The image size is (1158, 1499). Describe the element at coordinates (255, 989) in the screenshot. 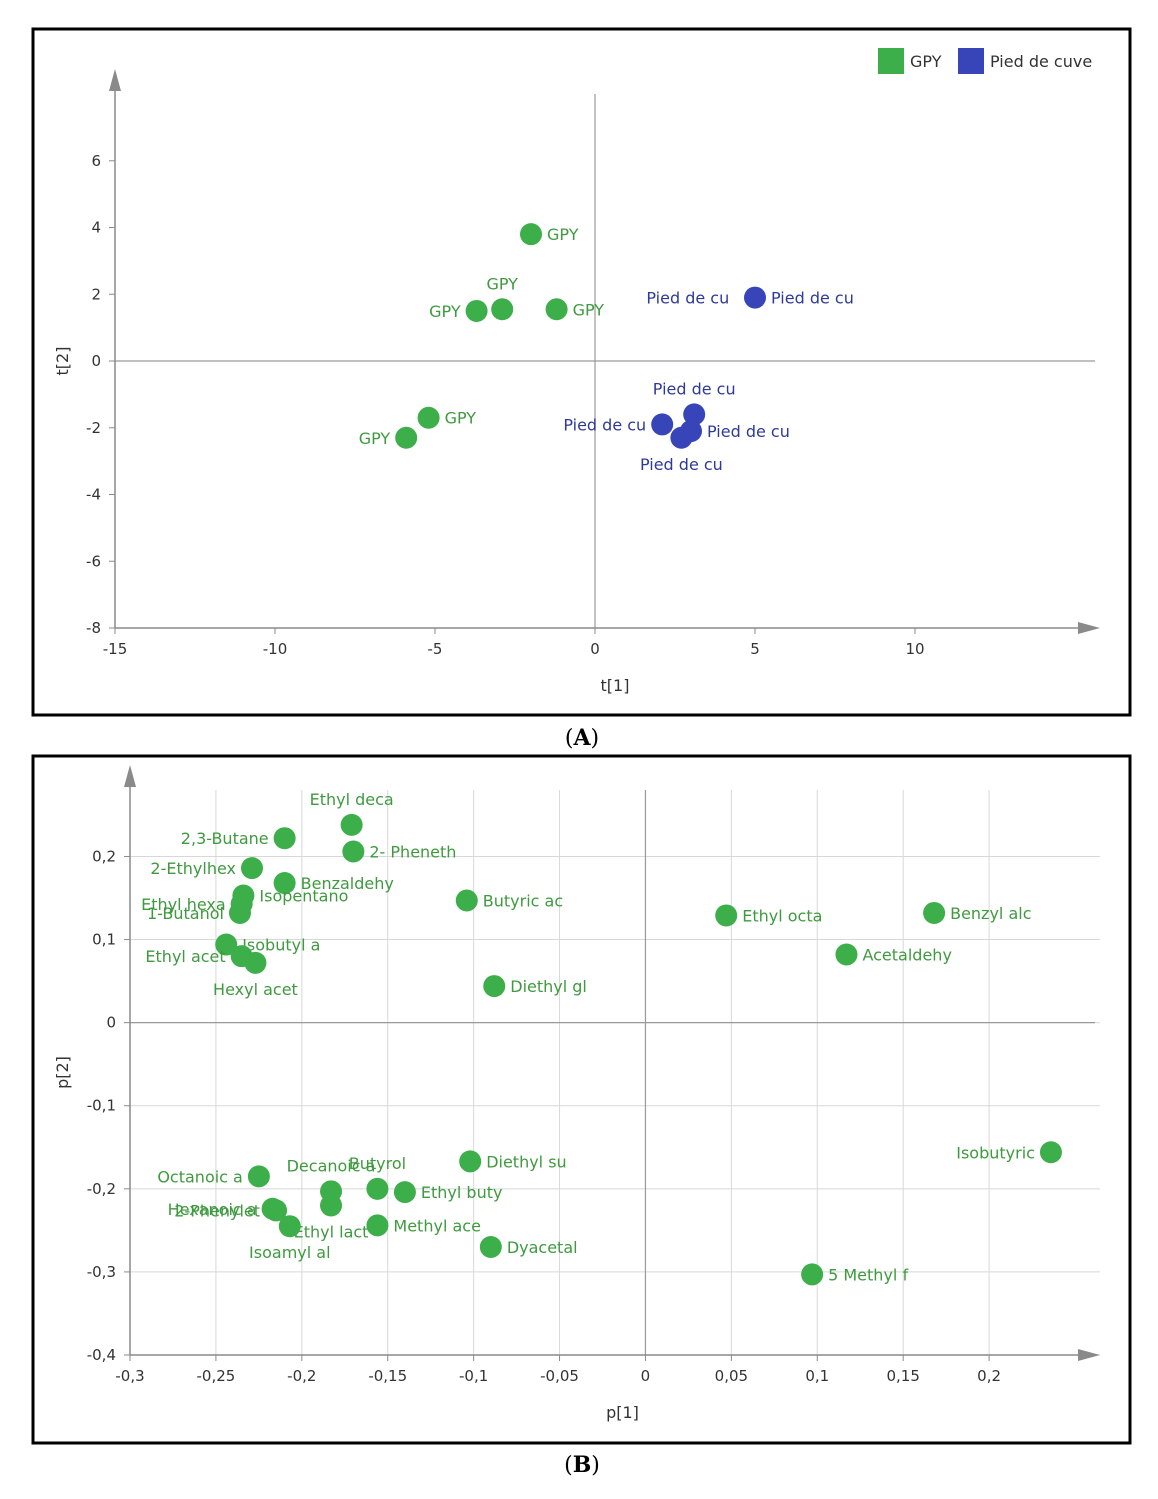

I see `data-label: Hexyl acet` at that location.